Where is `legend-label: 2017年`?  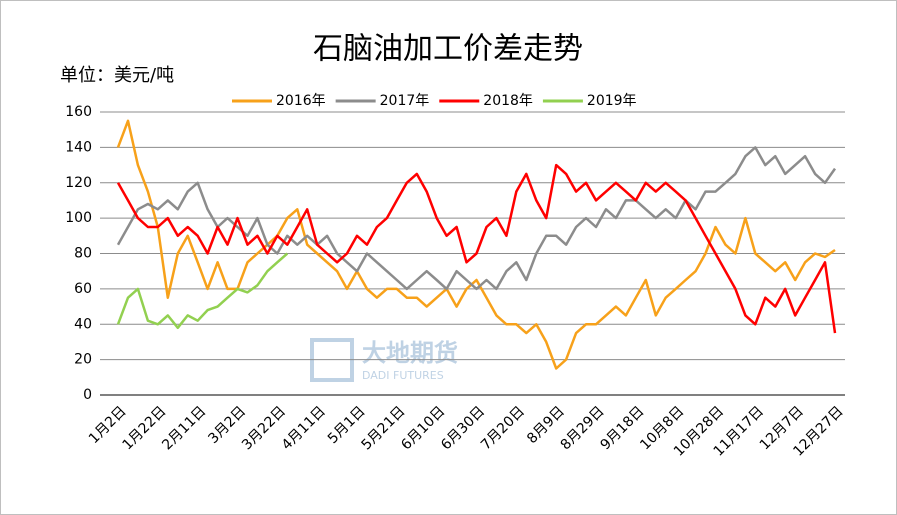
legend-label: 2017年 is located at coordinates (405, 101).